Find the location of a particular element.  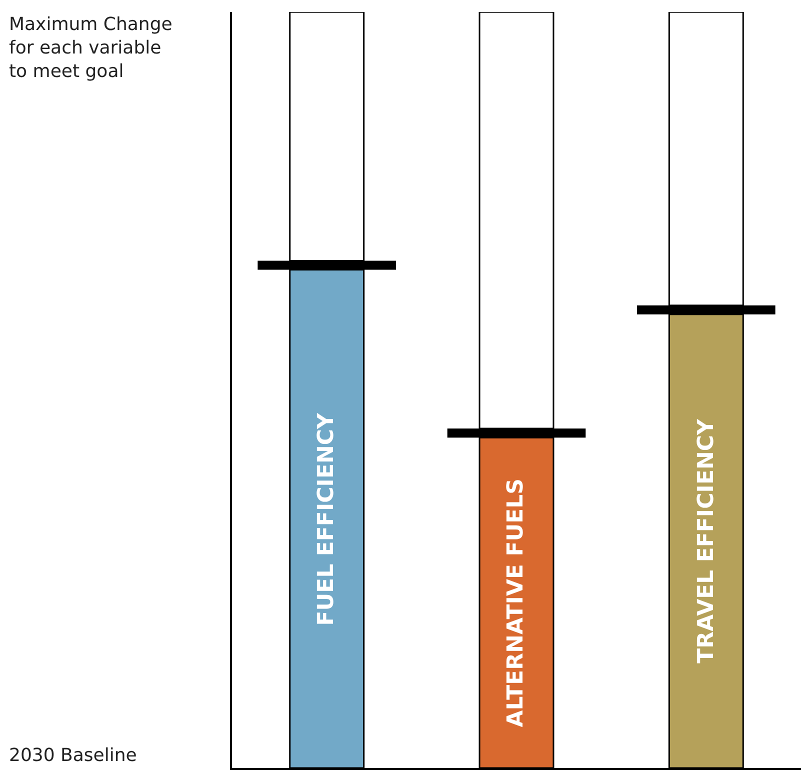

x-tick-label: FUEL EFFICIENCY is located at coordinates (326, 519).